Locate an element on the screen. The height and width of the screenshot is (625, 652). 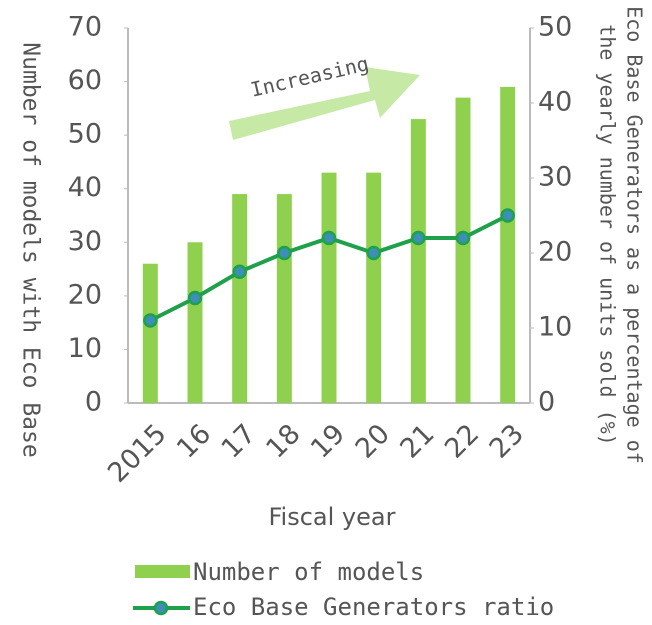
y-tick-label: 30 is located at coordinates (85, 241).